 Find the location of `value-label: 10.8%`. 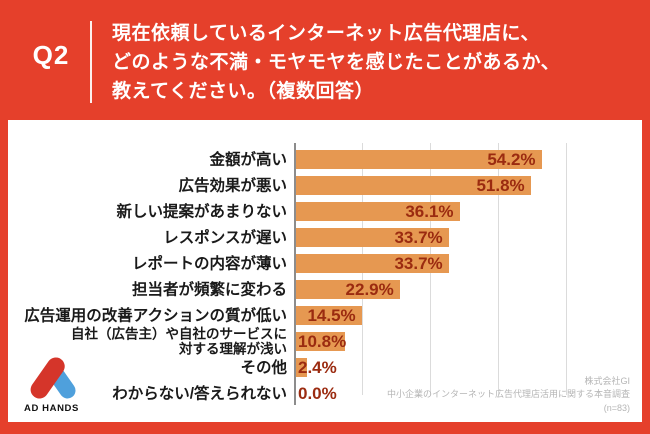

value-label: 10.8% is located at coordinates (322, 341).